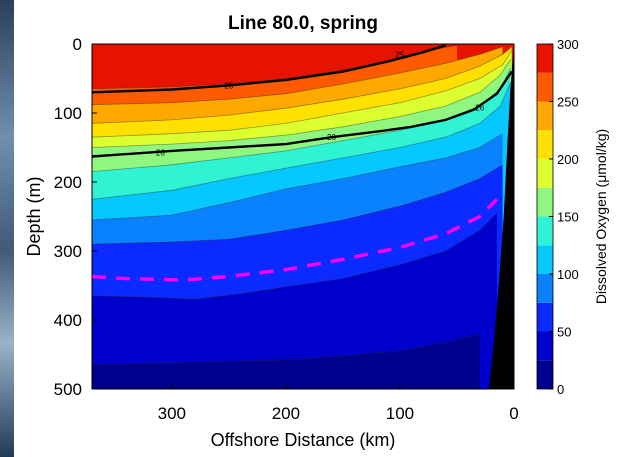  I want to click on y-tick-label: 200, so click(68, 182).